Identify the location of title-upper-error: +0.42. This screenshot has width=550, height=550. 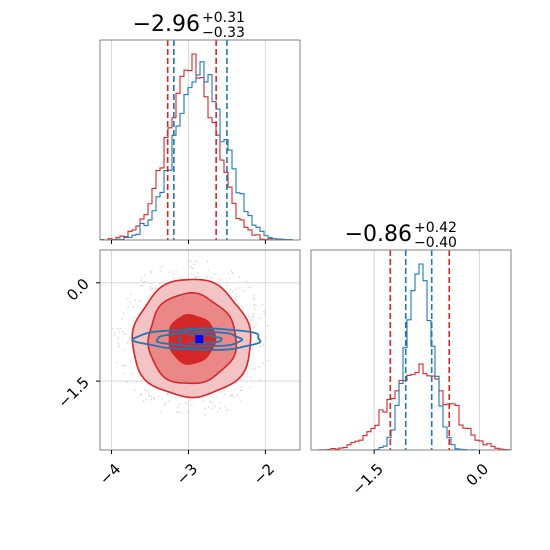
(435, 228).